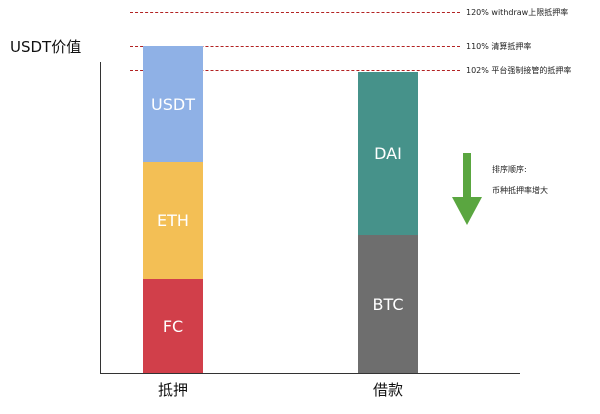 Image resolution: width=600 pixels, height=414 pixels. I want to click on collateral-segment-usdt: USDT, so click(173, 104).